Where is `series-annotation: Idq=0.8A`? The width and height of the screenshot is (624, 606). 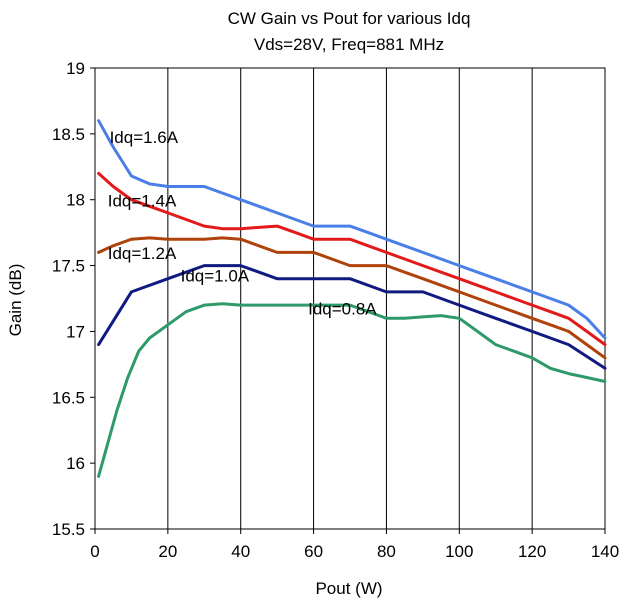 series-annotation: Idq=0.8A is located at coordinates (342, 308).